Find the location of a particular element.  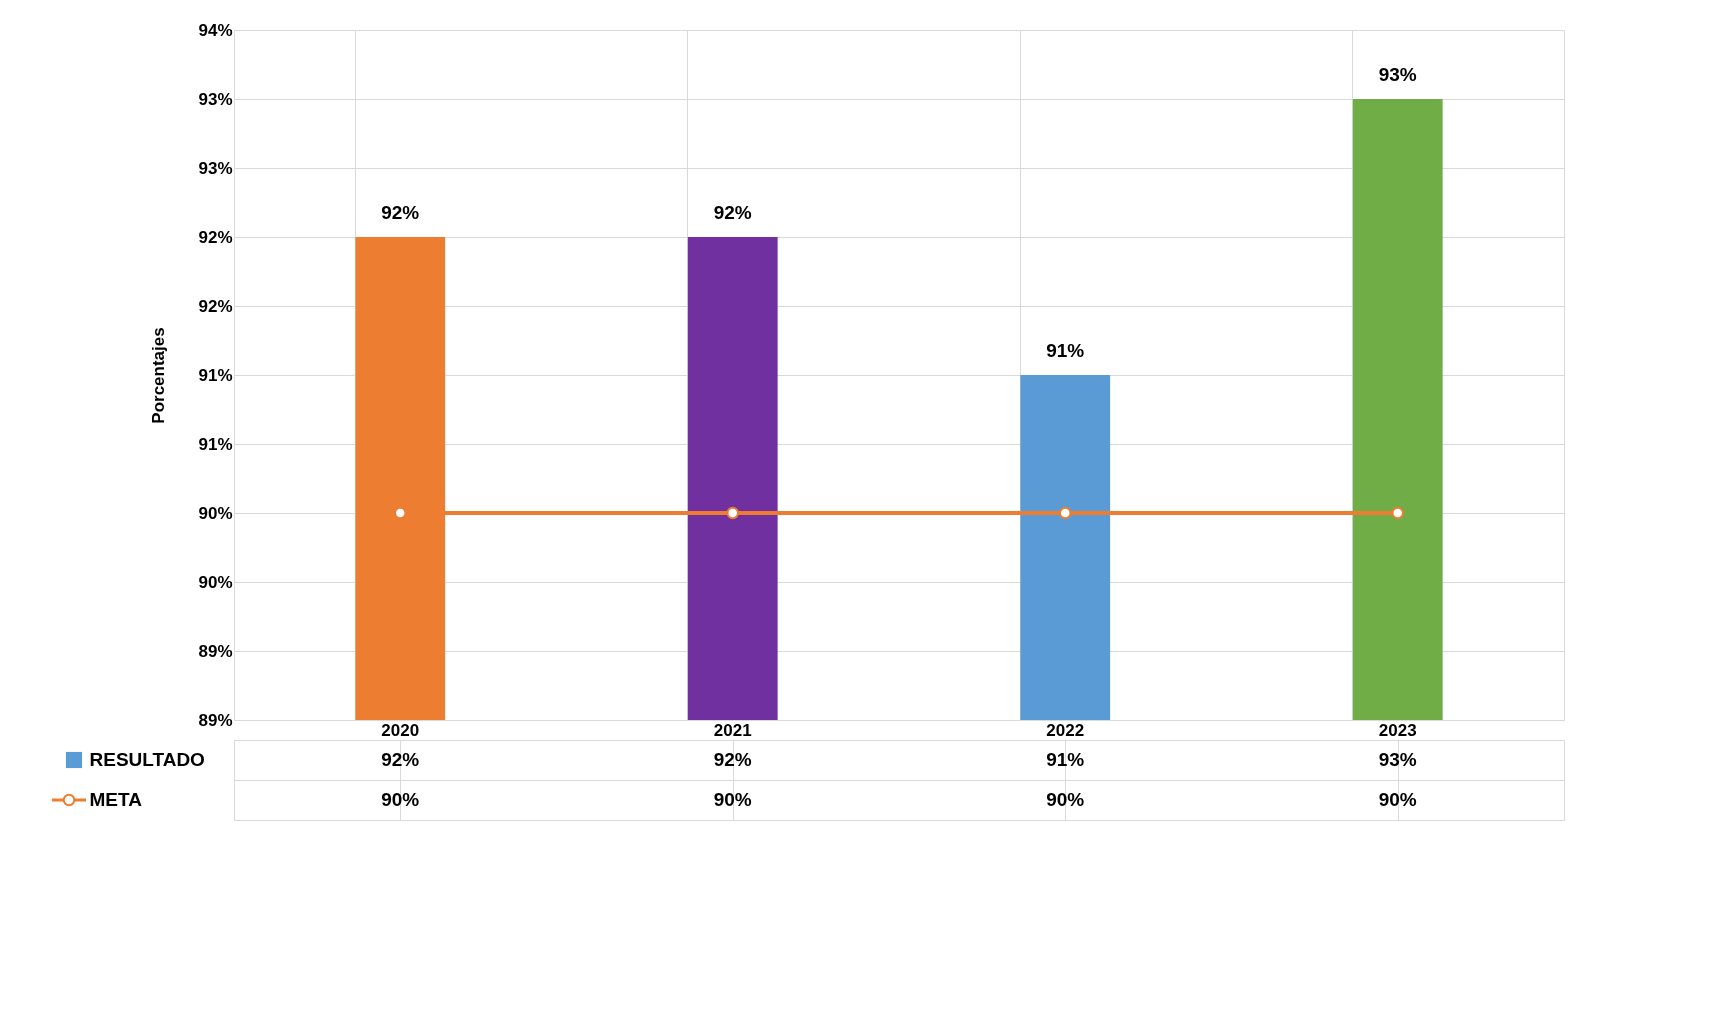

text: 91% is located at coordinates (1065, 350).